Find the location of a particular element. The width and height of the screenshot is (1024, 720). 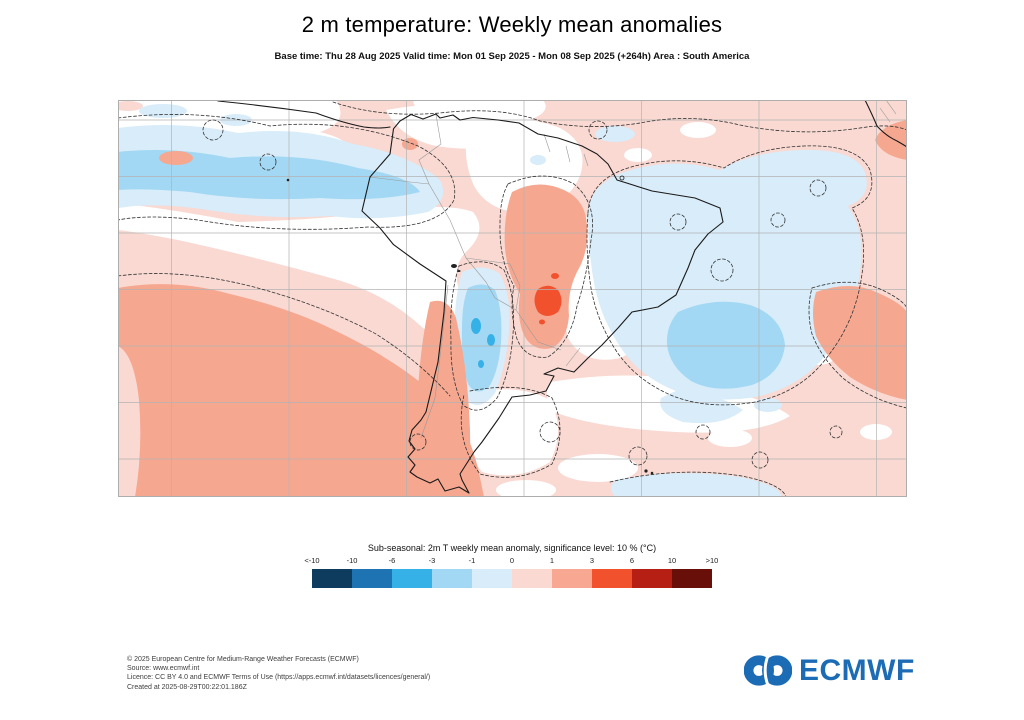

colorbar-tick: 0 is located at coordinates (512, 560).